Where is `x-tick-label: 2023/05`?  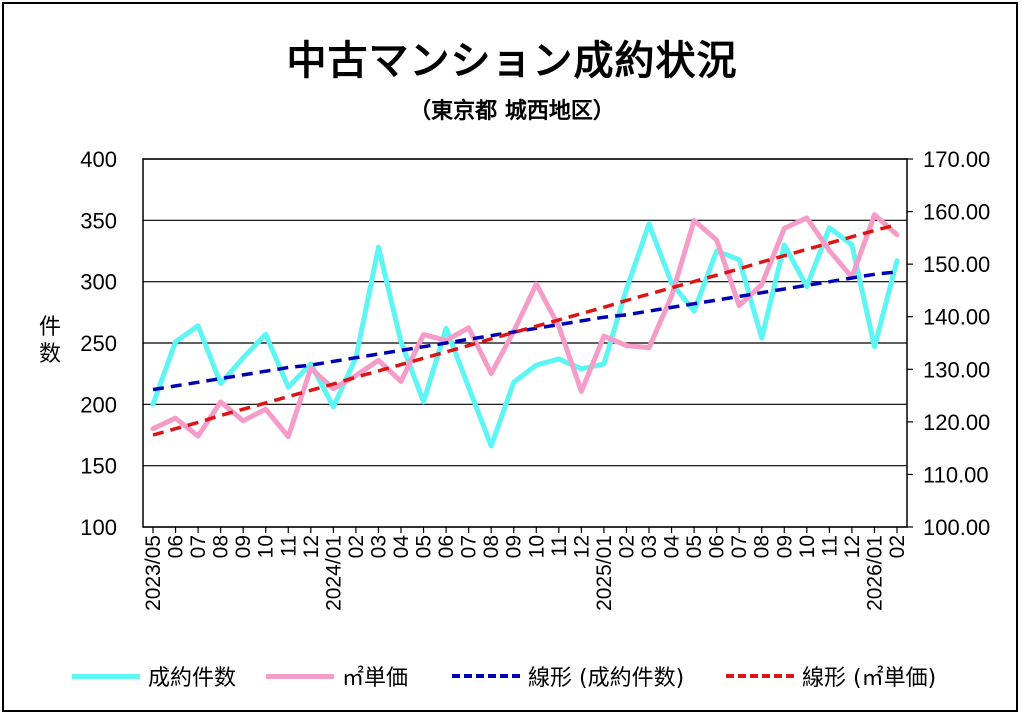
x-tick-label: 2023/05 is located at coordinates (153, 573).